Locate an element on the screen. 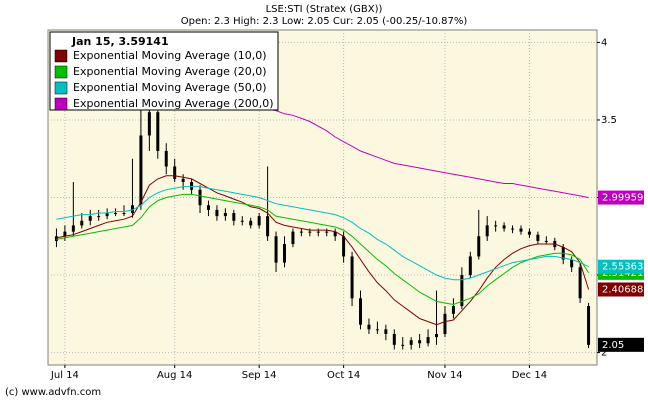 The image size is (648, 400). legend-label: Exponential Moving Average (10,0) is located at coordinates (170, 55).